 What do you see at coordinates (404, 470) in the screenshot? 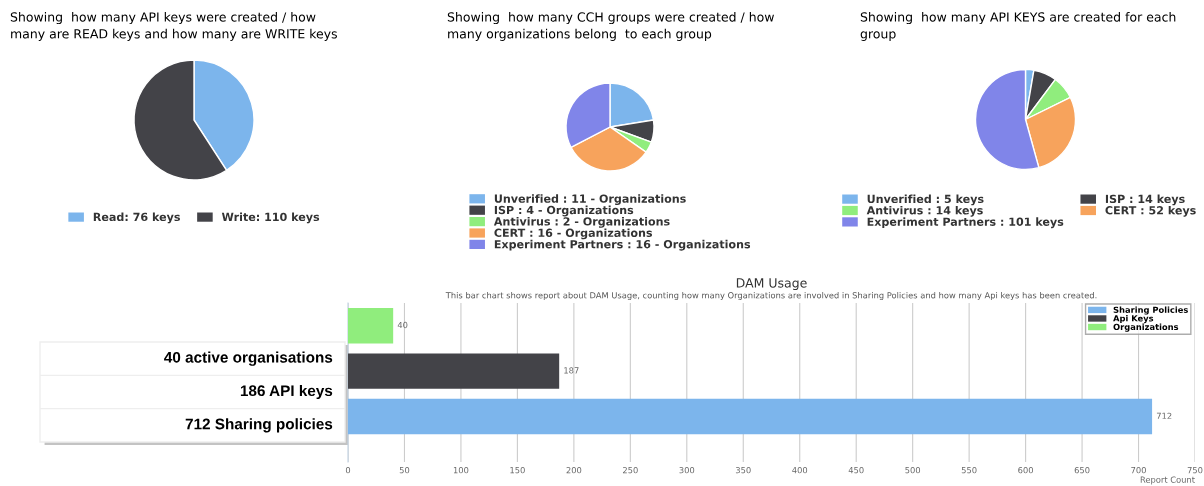
I see `x-tick-label: 50` at bounding box center [404, 470].